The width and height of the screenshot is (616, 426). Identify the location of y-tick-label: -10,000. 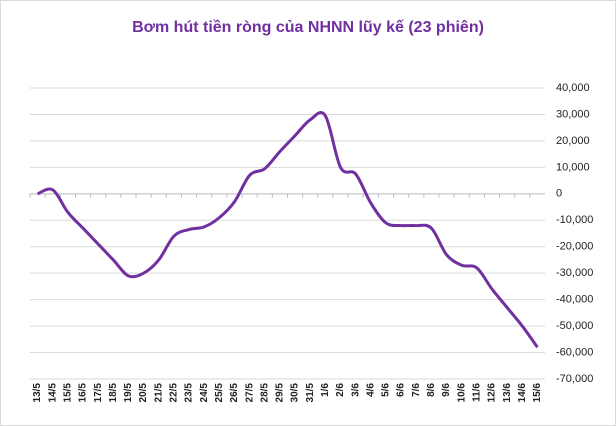
(574, 220).